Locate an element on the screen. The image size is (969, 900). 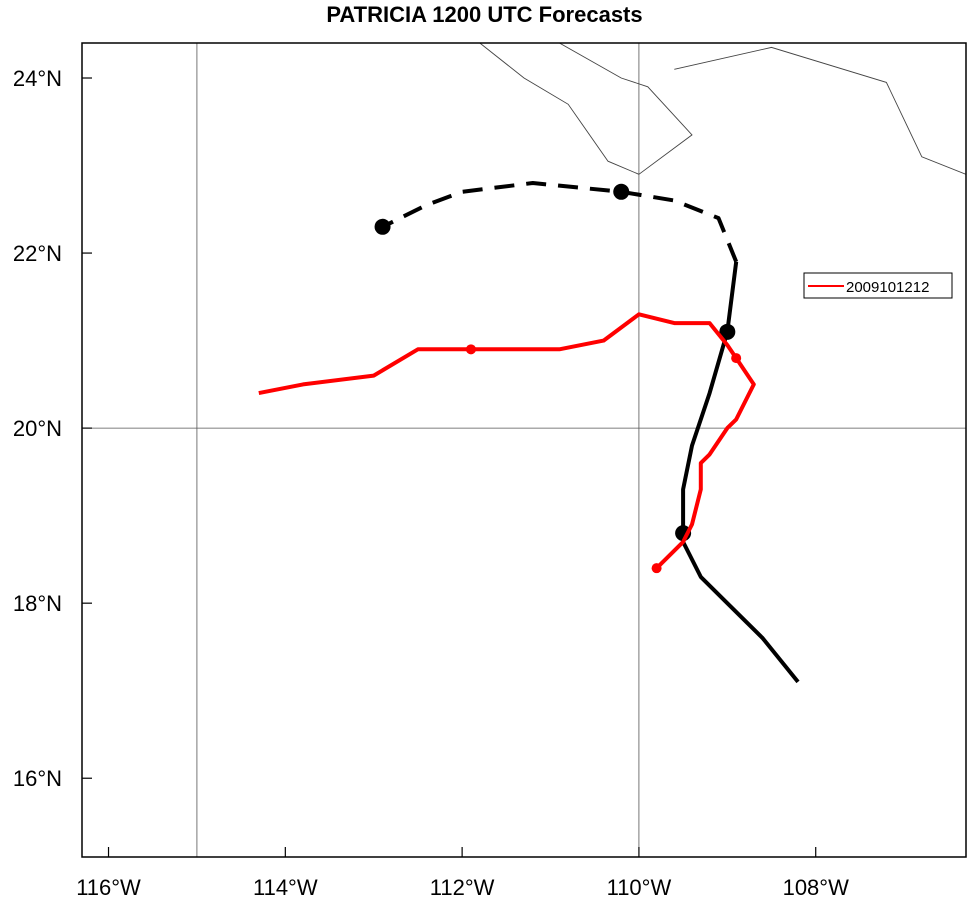
x-tick-label: 108°W is located at coordinates (816, 887).